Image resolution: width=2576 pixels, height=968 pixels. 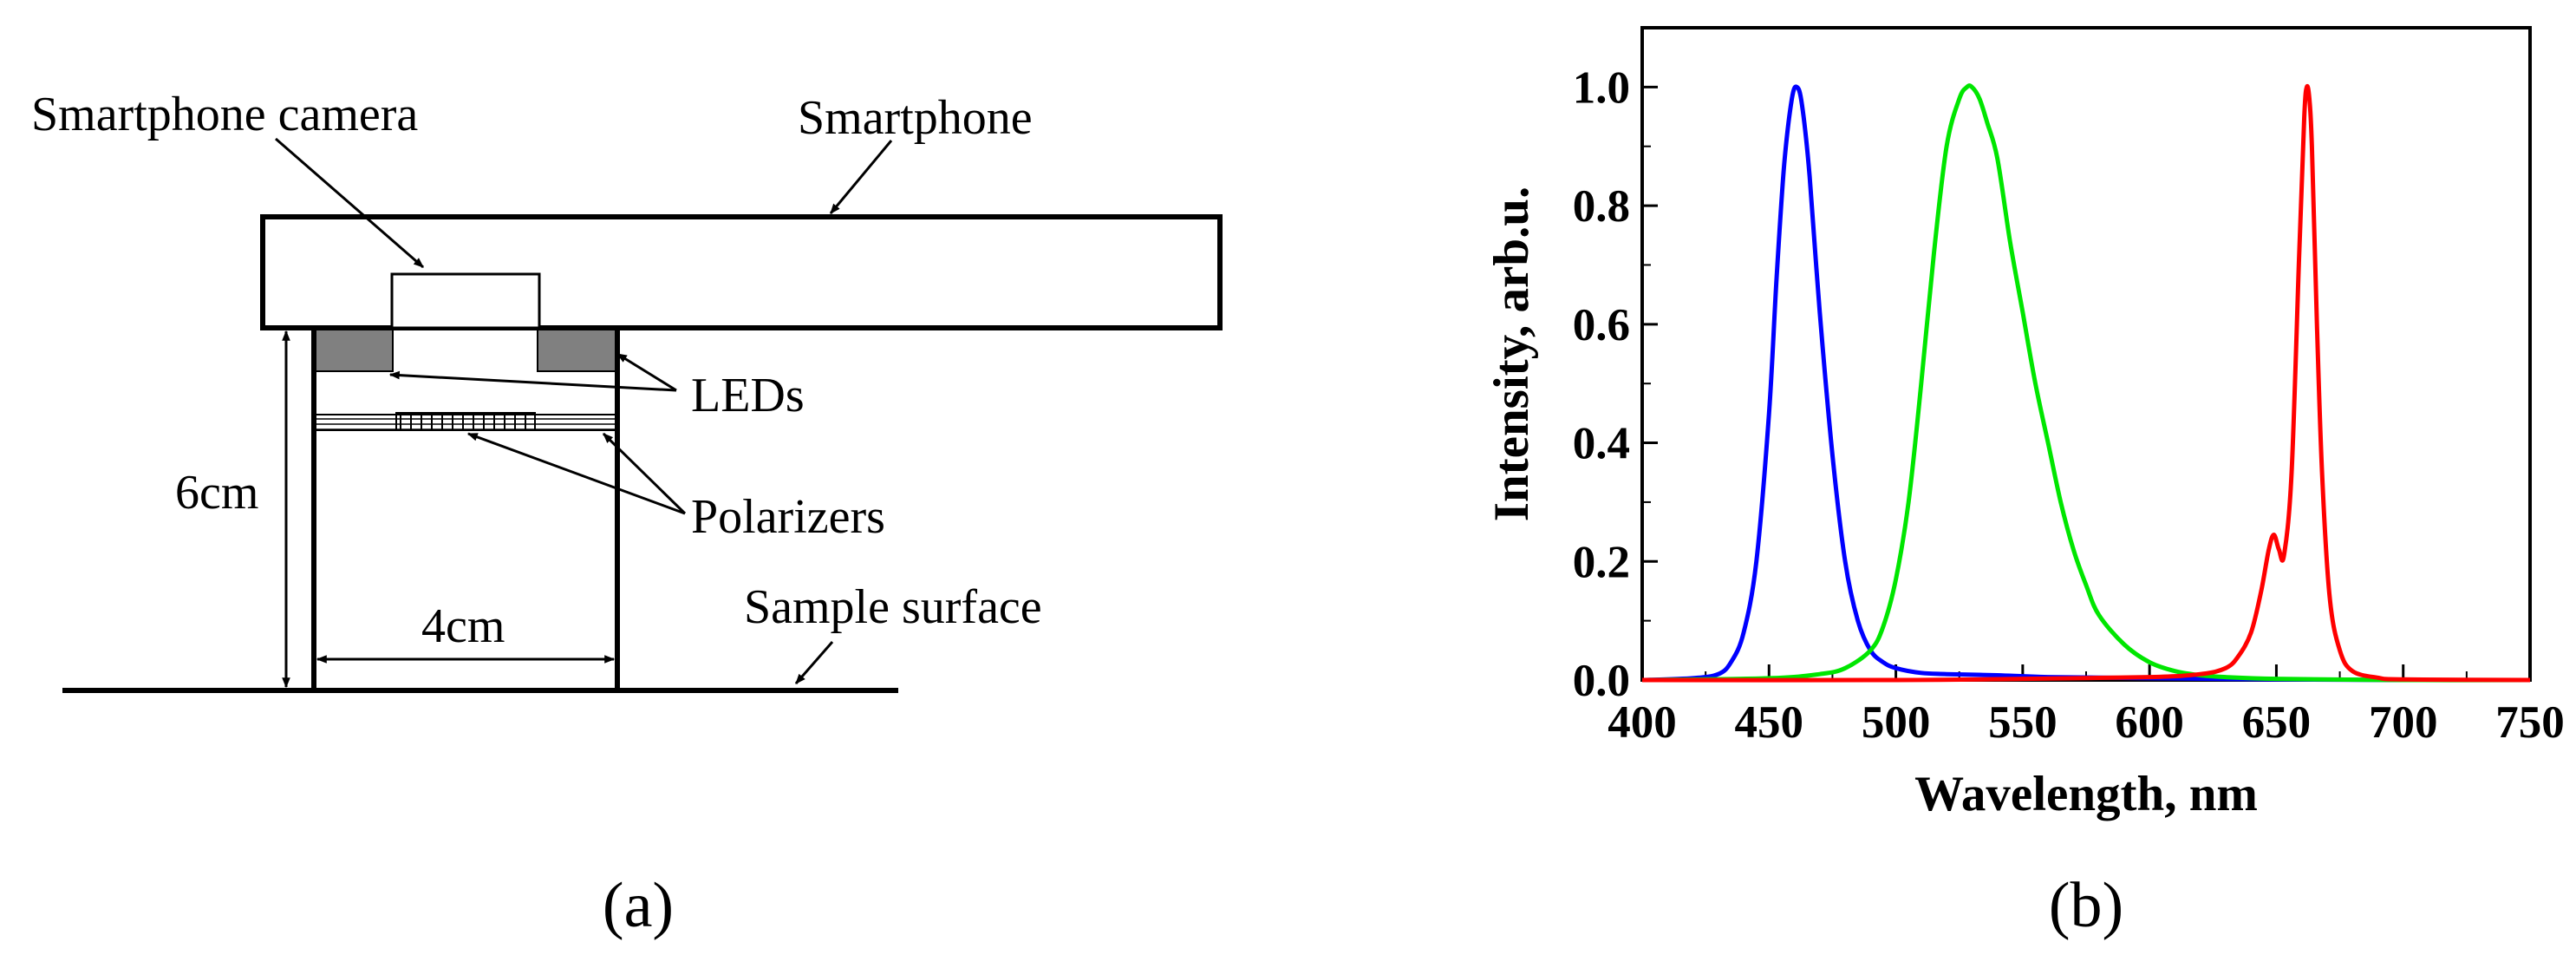 I want to click on led-right, so click(x=578, y=350).